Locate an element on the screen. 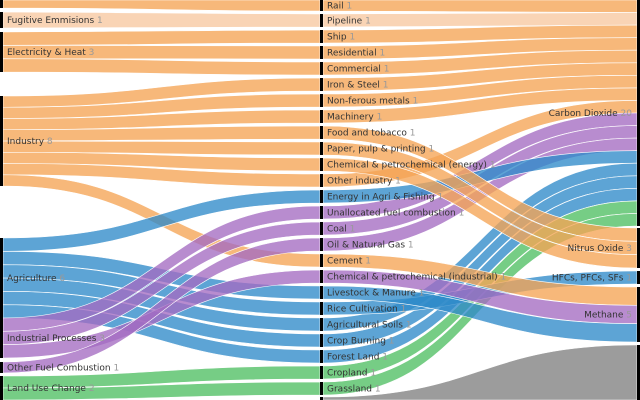  node-label: Methane 5 is located at coordinates (608, 316).